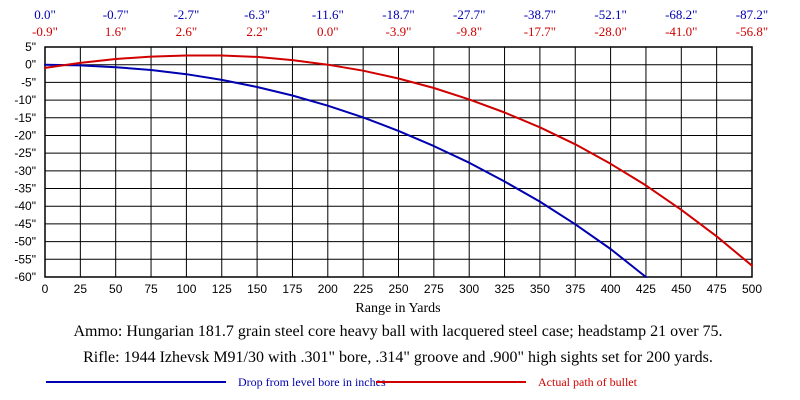 This screenshot has width=800, height=400. What do you see at coordinates (611, 289) in the screenshot?
I see `x-tick-label: 400` at bounding box center [611, 289].